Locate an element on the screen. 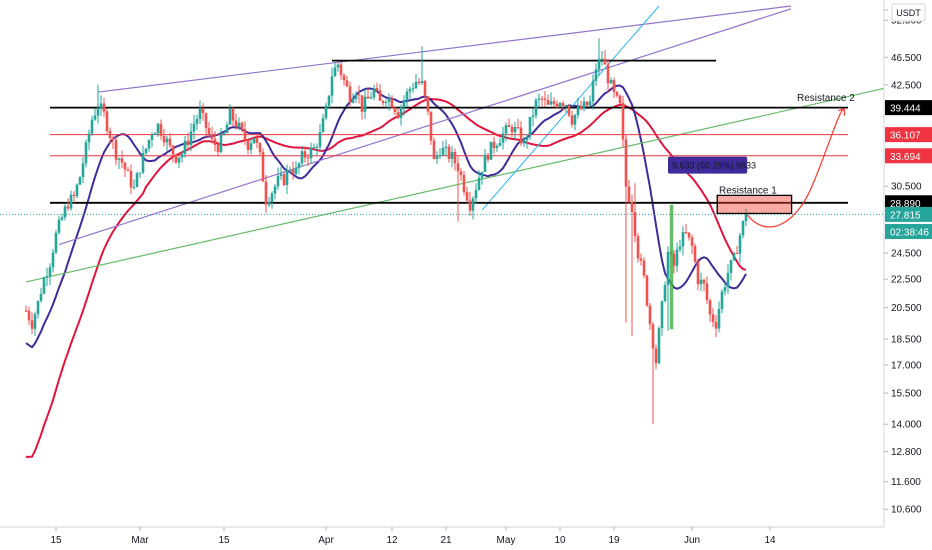 This screenshot has height=550, width=932. time-tick-label: 10 is located at coordinates (560, 540).